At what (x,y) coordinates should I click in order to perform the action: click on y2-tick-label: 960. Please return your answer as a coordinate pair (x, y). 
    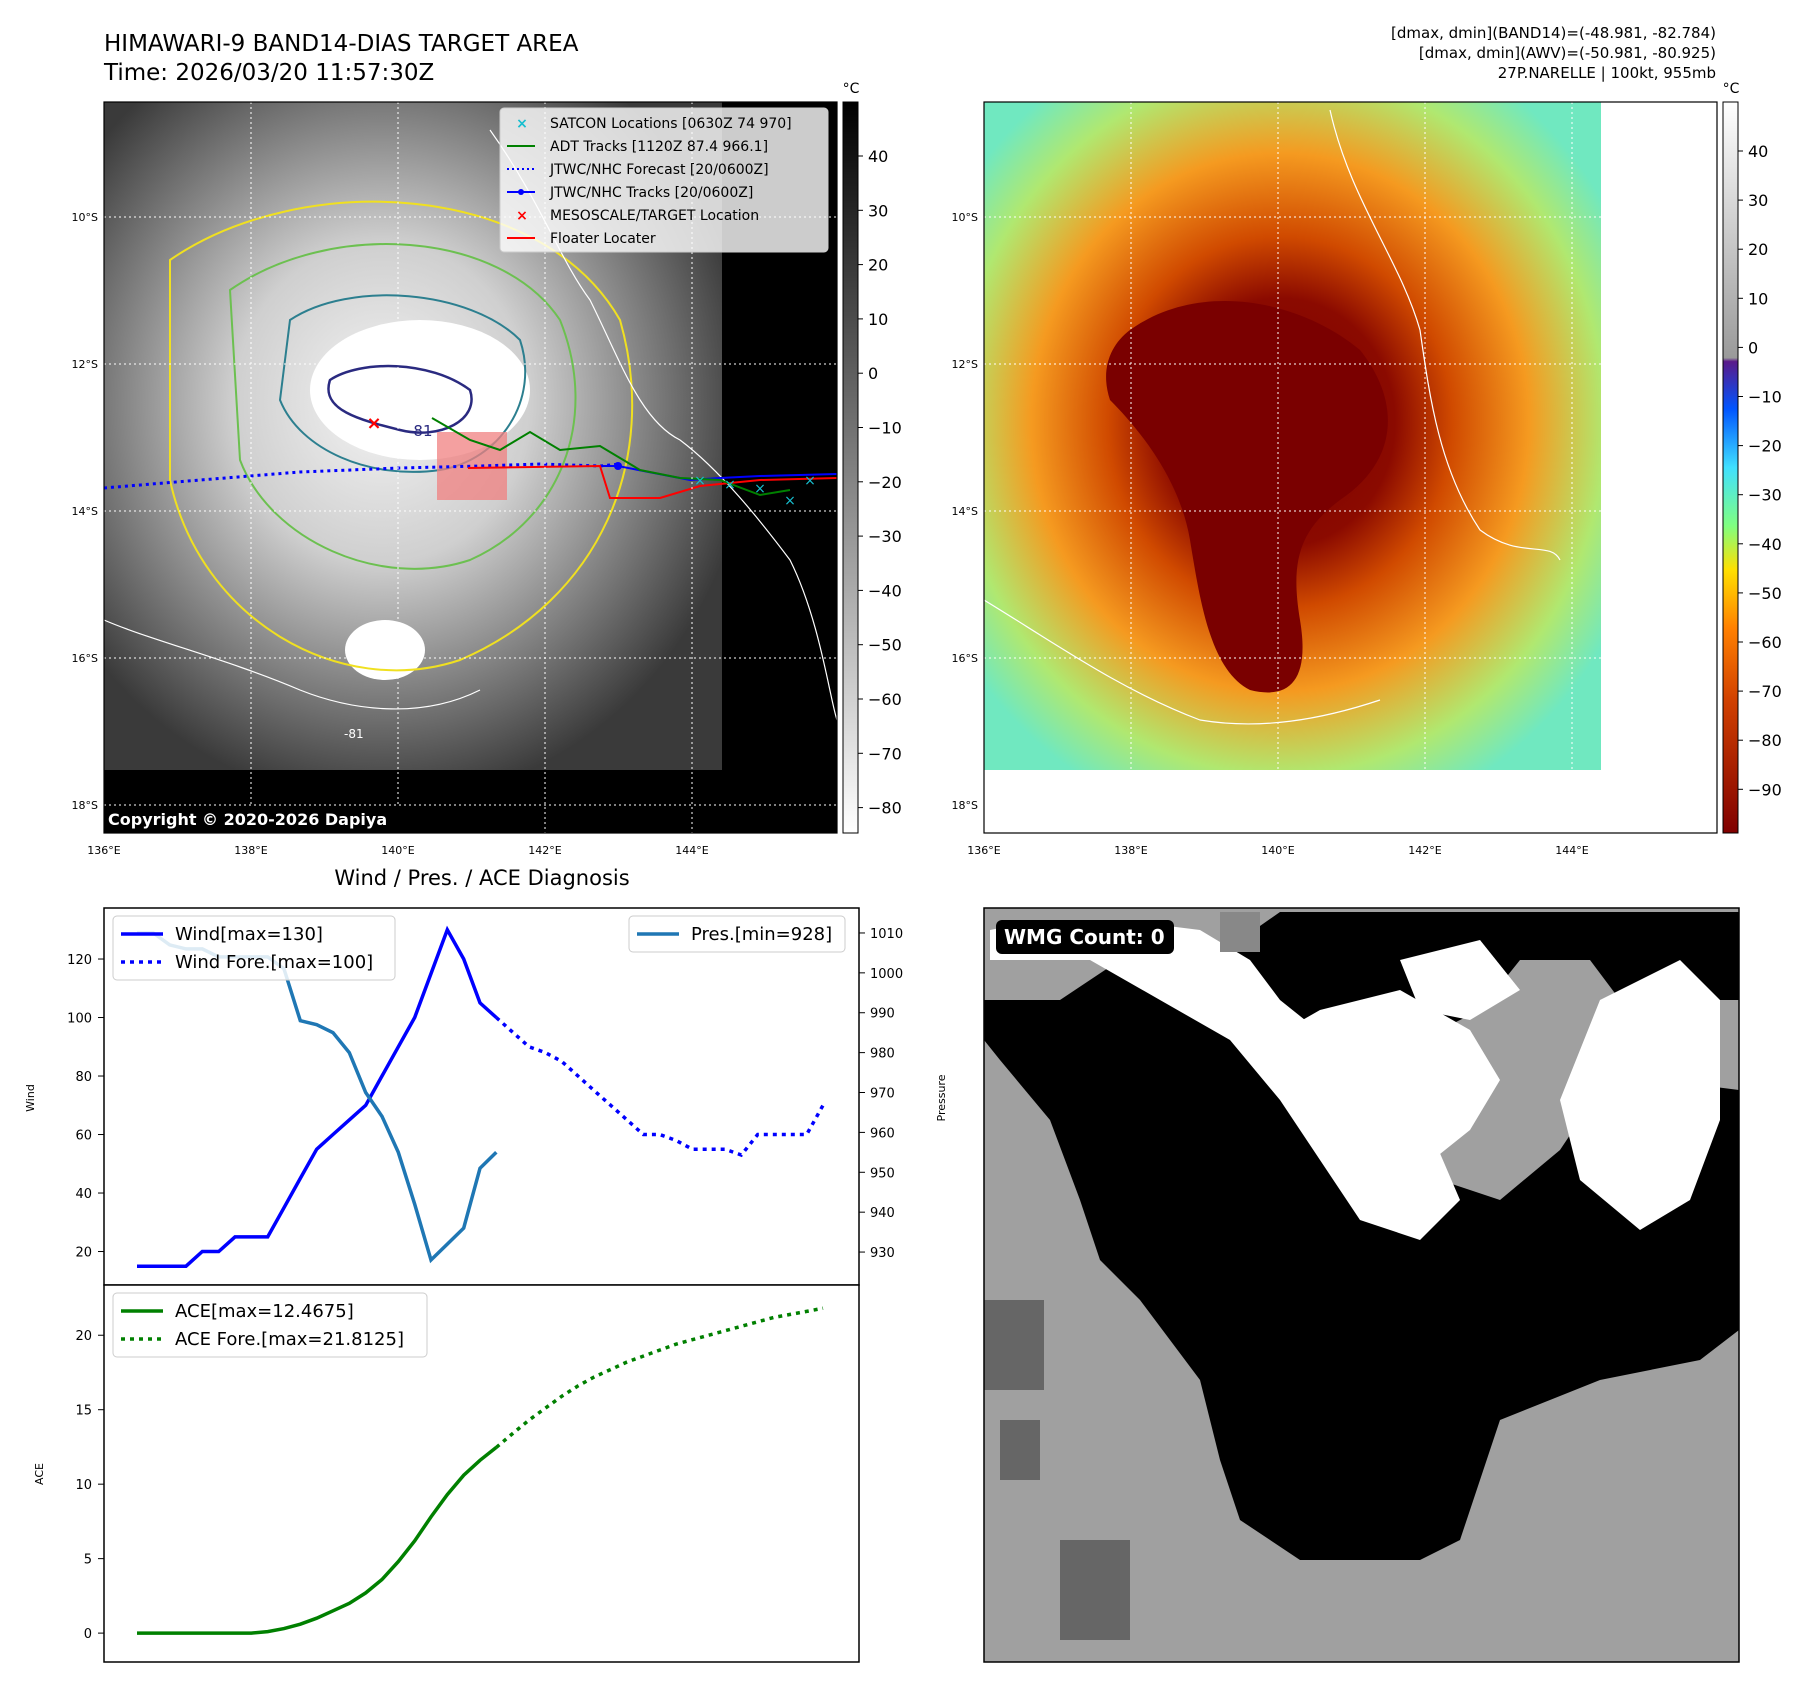
    Looking at the image, I should click on (882, 1133).